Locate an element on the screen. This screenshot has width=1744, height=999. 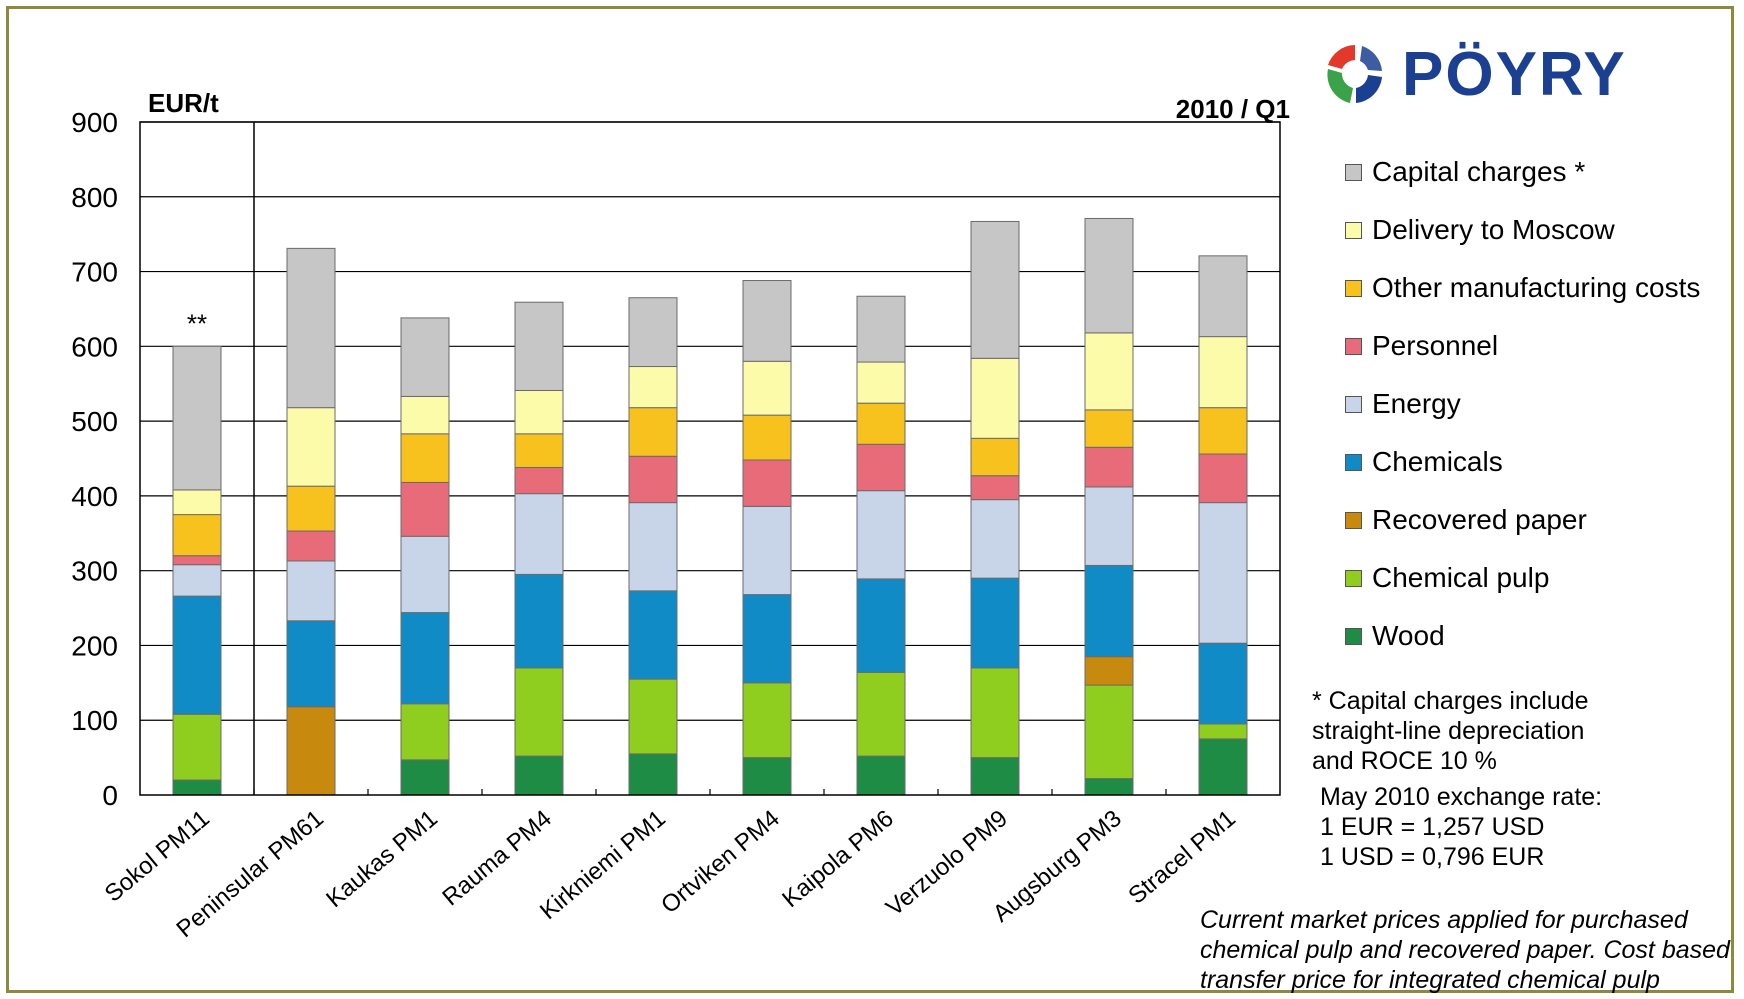
y-tick-label: 900 is located at coordinates (94, 122).